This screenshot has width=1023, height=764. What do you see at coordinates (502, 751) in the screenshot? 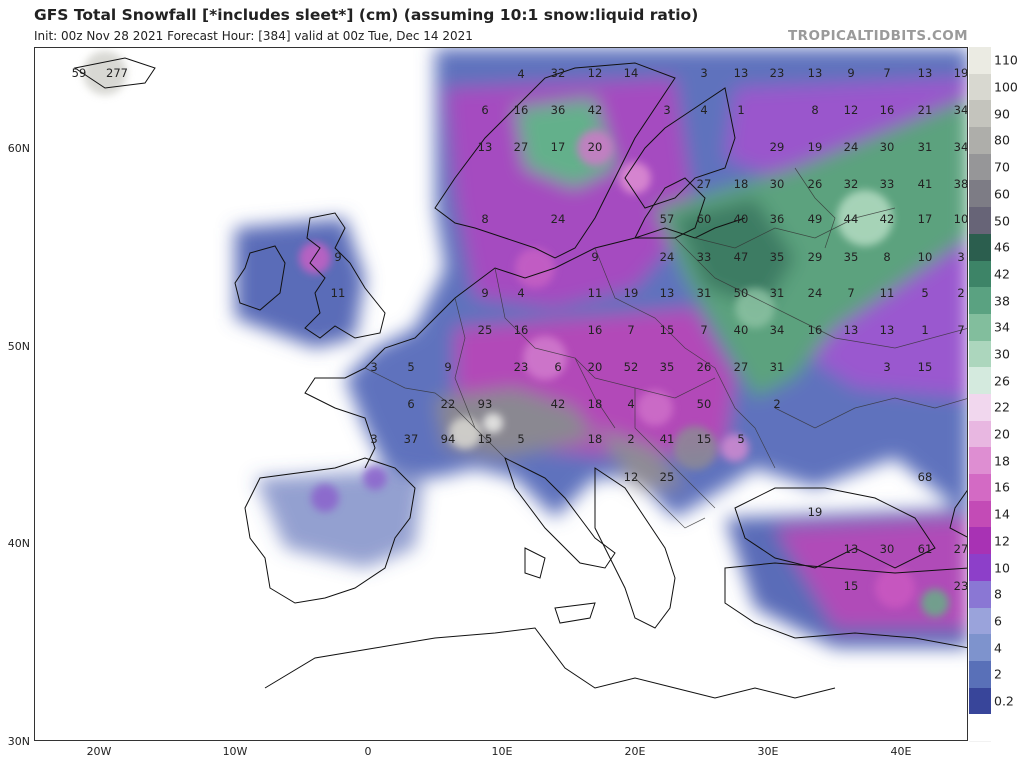
I see `lon-label-10e: 10E` at bounding box center [502, 751].